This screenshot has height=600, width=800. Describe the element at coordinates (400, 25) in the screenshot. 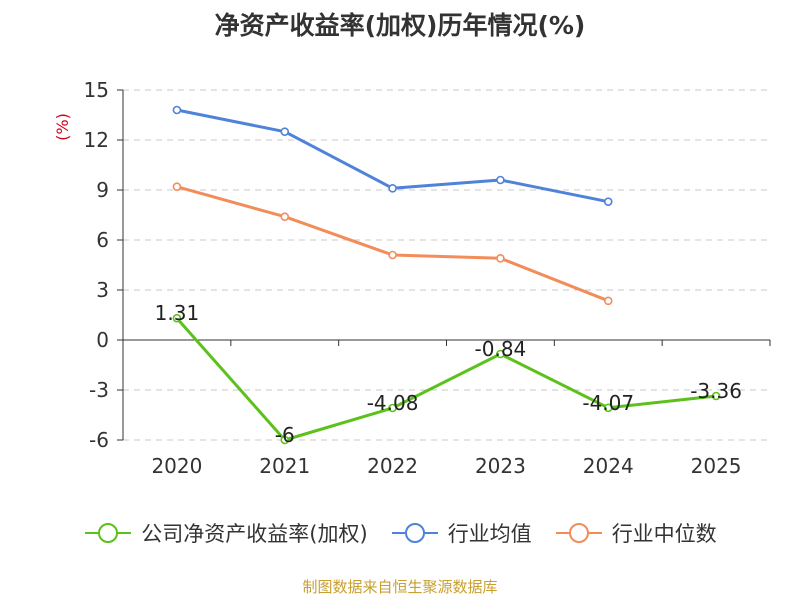

I see `chart-title: 净资产收益率(加权)历年情况(%)` at that location.